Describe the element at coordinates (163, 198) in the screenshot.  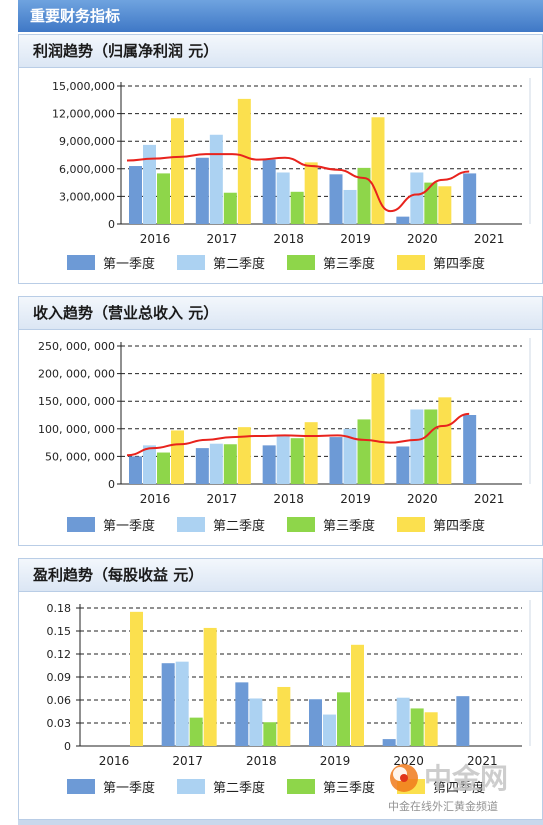
I see `bar-2016-q3` at that location.